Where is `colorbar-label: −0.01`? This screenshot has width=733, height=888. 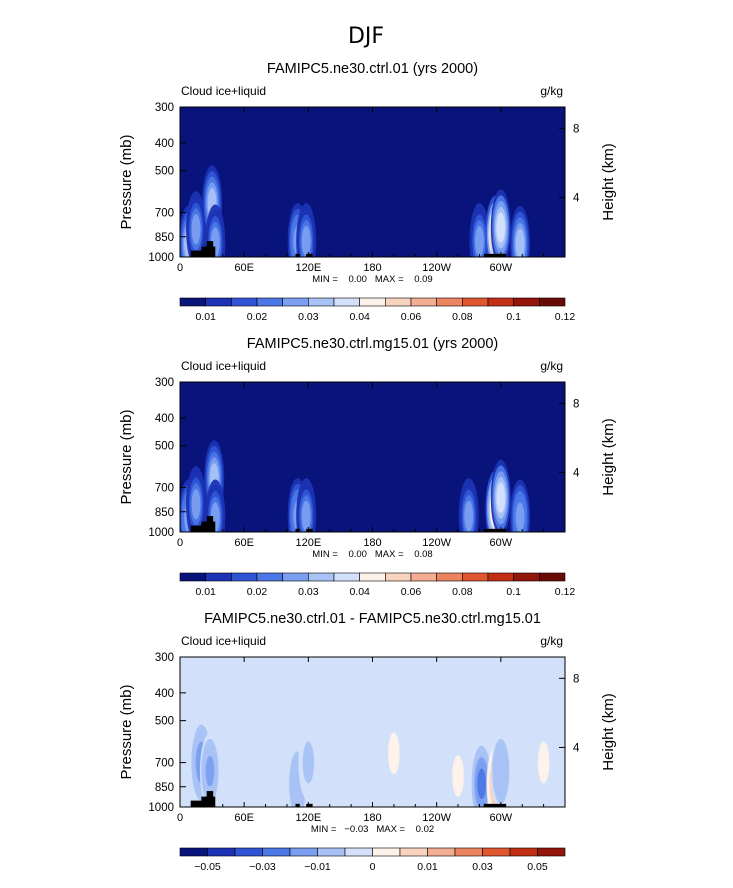
colorbar-label: −0.01 is located at coordinates (317, 867).